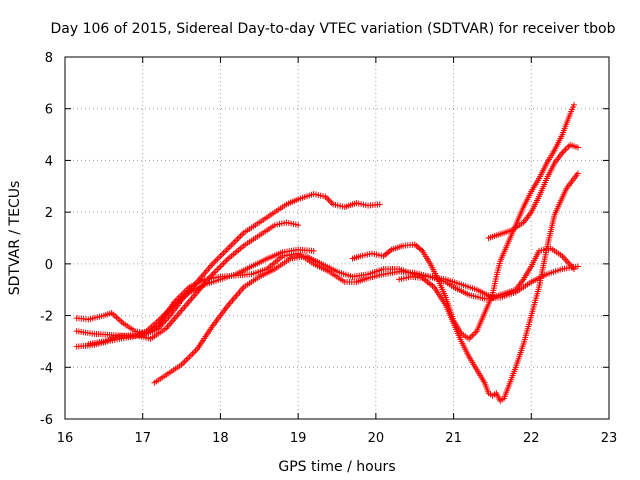 This screenshot has height=480, width=640. I want to click on series-track-d, so click(193, 283).